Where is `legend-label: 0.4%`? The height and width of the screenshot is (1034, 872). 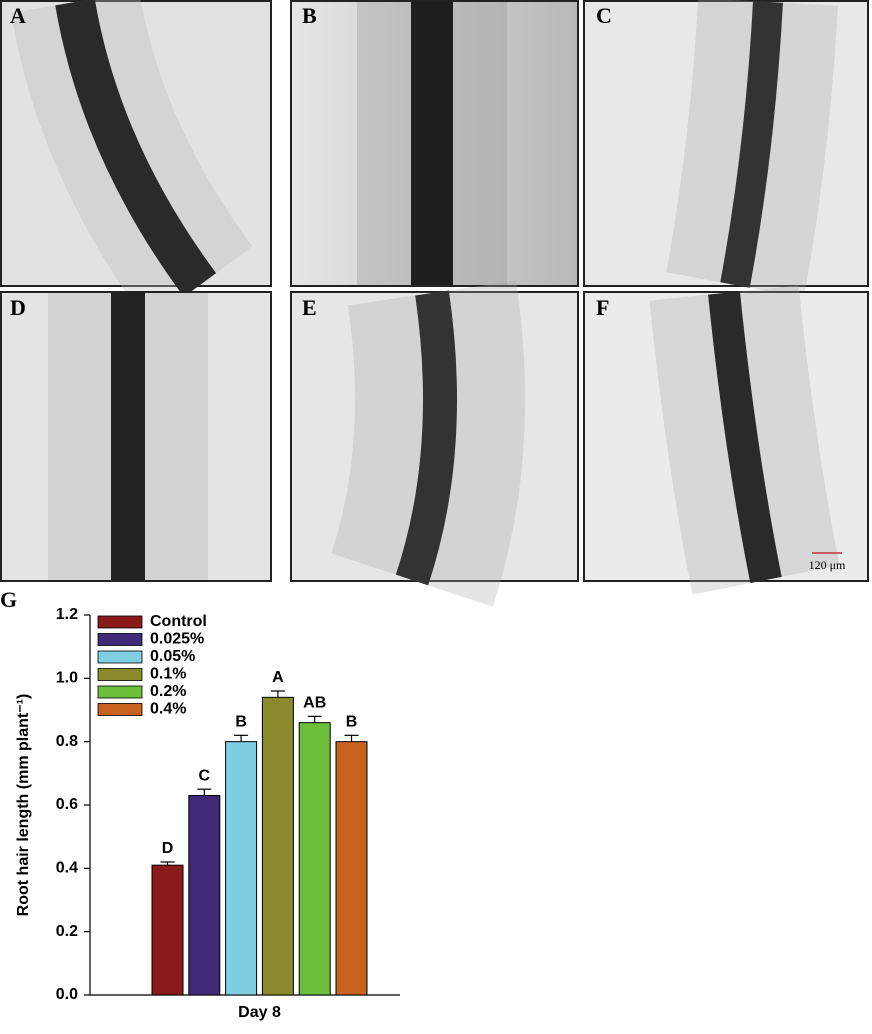
legend-label: 0.4% is located at coordinates (168, 709).